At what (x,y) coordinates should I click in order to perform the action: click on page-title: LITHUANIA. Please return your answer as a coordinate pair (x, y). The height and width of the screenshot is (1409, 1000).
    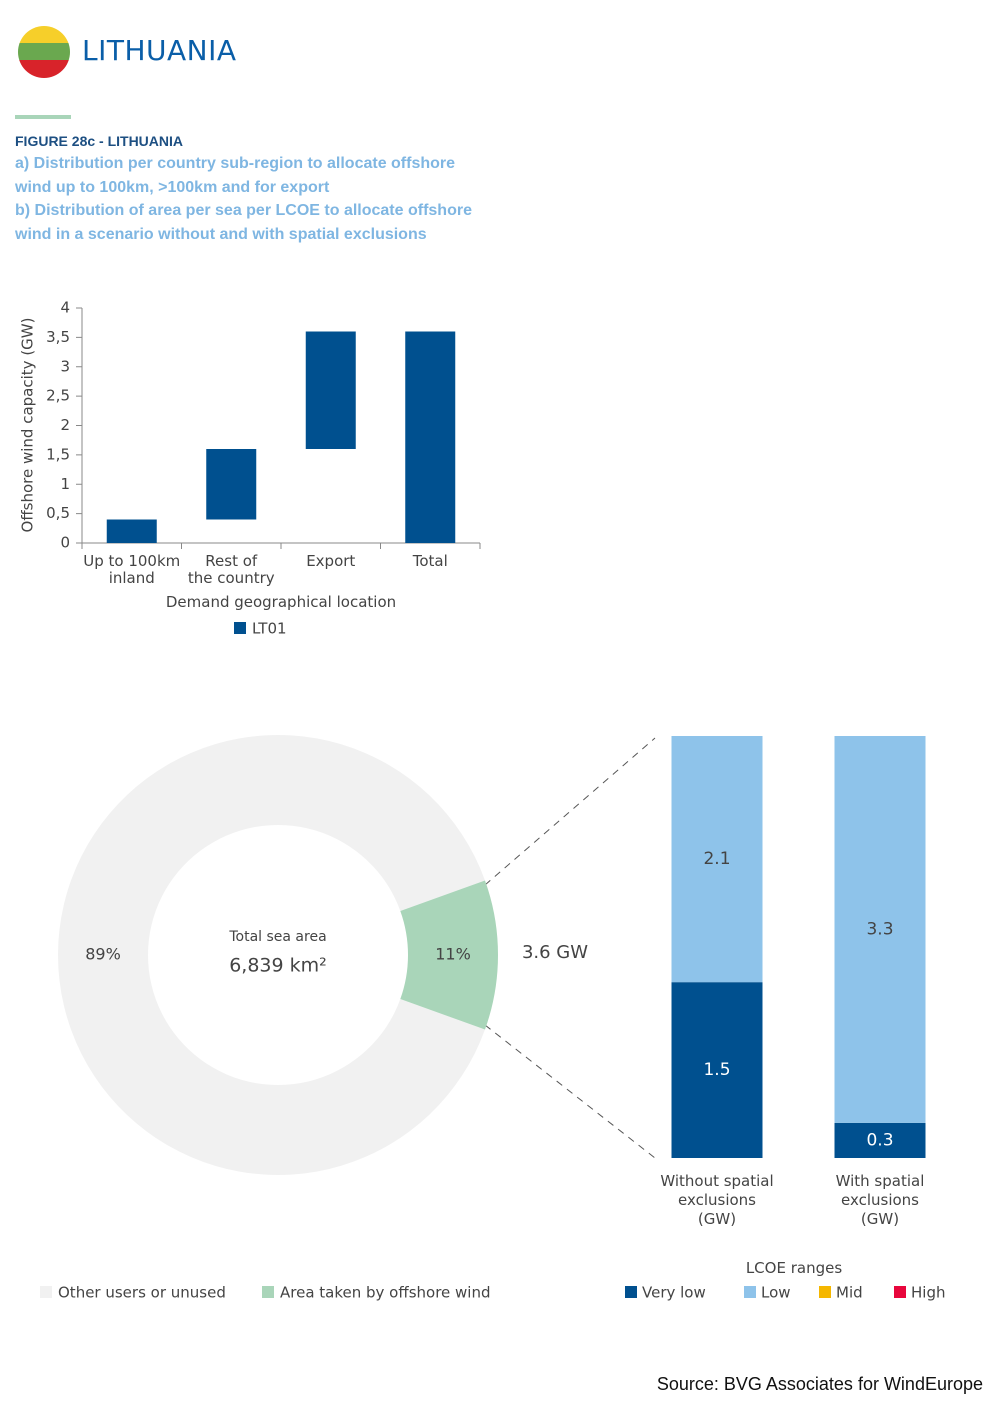
    Looking at the image, I should click on (159, 50).